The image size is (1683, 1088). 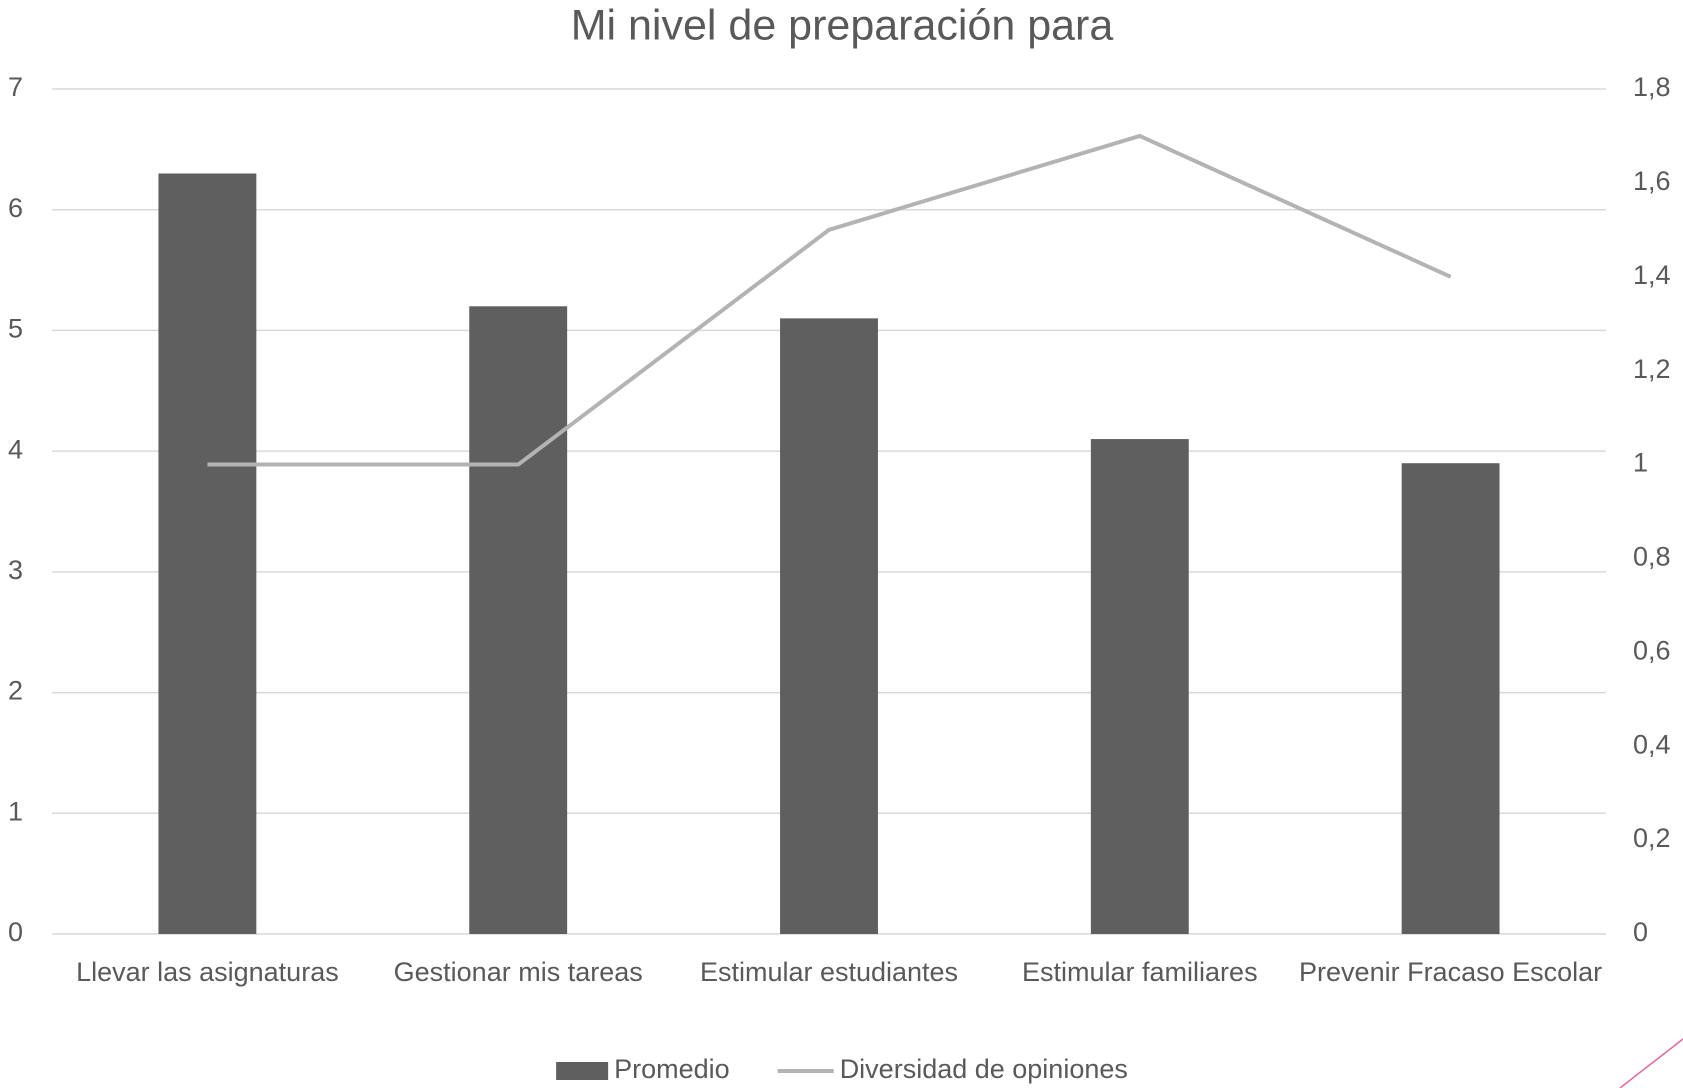 What do you see at coordinates (1651, 1063) in the screenshot?
I see `decoration` at bounding box center [1651, 1063].